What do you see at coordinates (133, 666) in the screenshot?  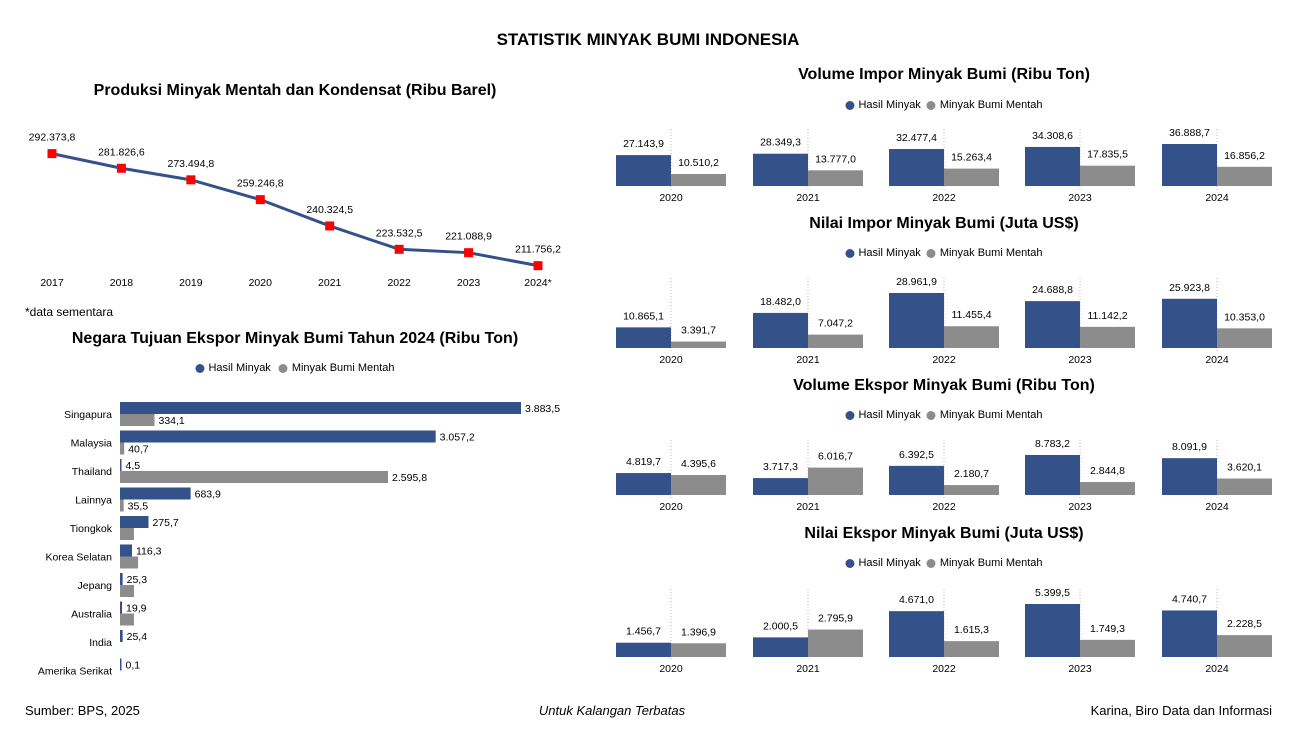 I see `bar-label-hasil: 0,1` at bounding box center [133, 666].